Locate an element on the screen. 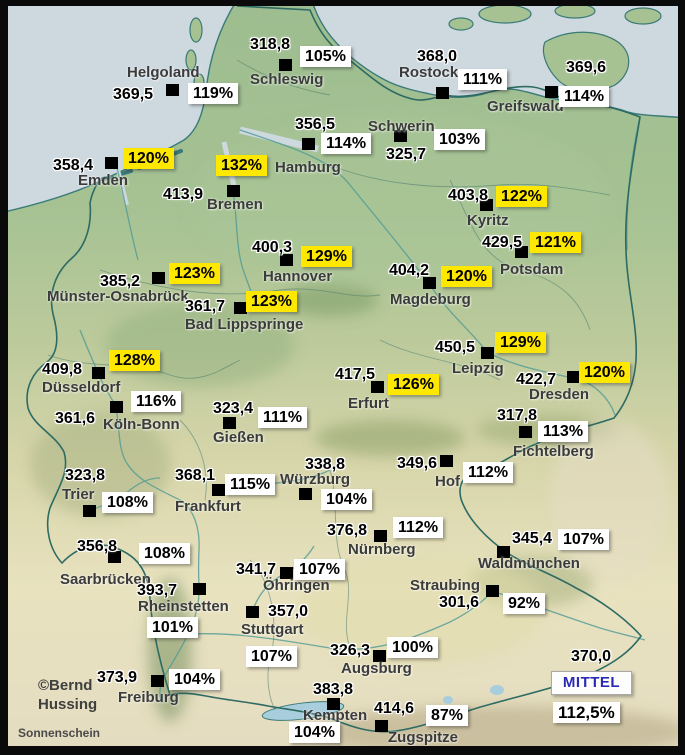 This screenshot has width=685, height=755. station-name: Augsburg is located at coordinates (376, 668).